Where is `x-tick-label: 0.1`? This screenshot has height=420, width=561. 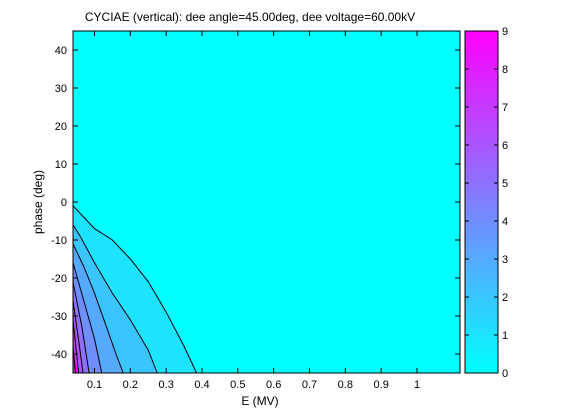
x-tick-label: 0.1 is located at coordinates (94, 385).